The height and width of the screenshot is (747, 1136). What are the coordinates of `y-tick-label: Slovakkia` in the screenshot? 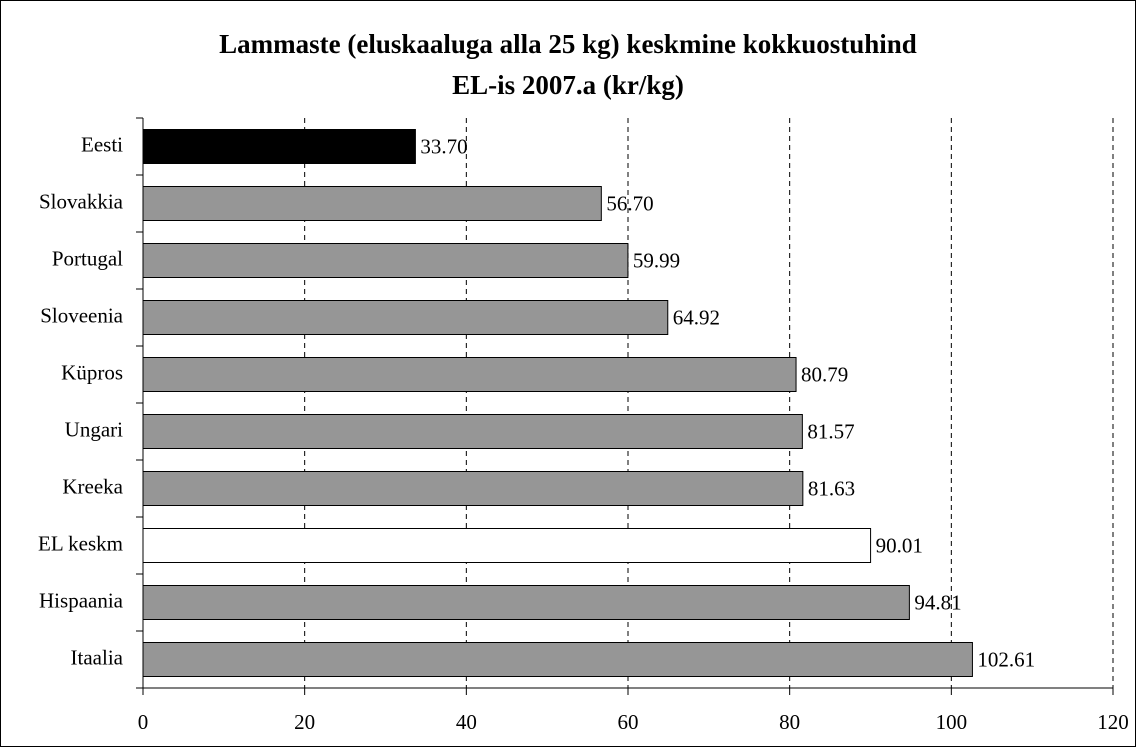 It's located at (81, 201).